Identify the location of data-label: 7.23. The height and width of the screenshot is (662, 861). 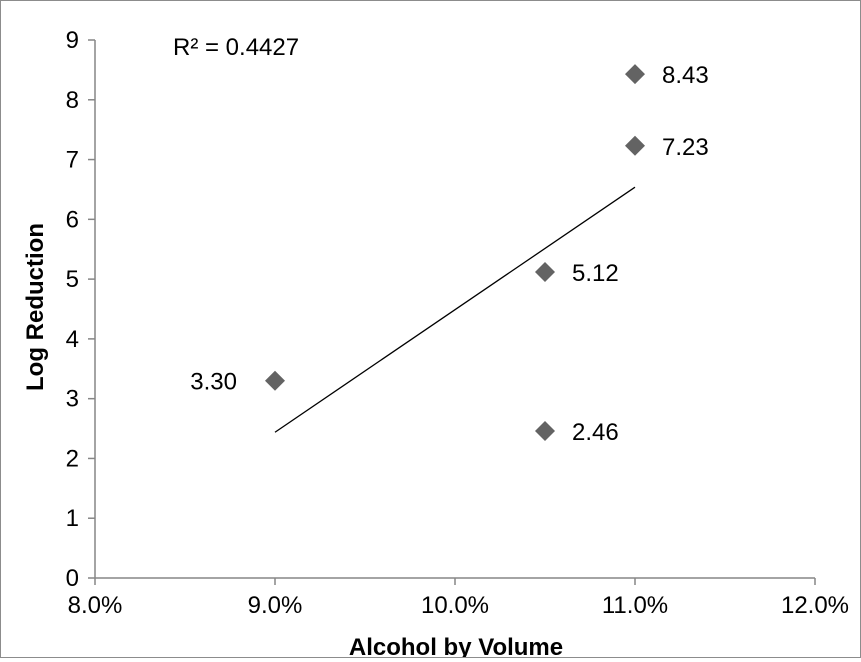
(685, 147).